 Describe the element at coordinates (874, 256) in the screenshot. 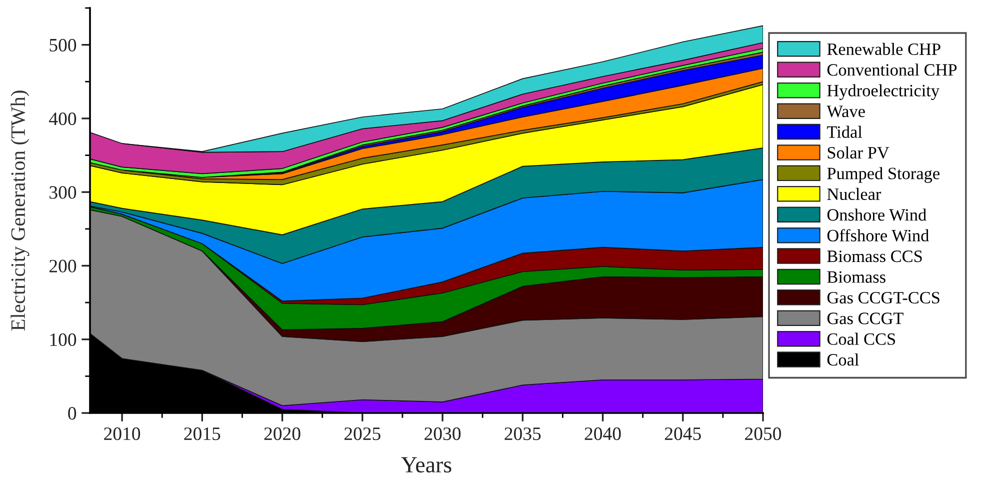

I see `legend-label: Biomass CCS` at that location.